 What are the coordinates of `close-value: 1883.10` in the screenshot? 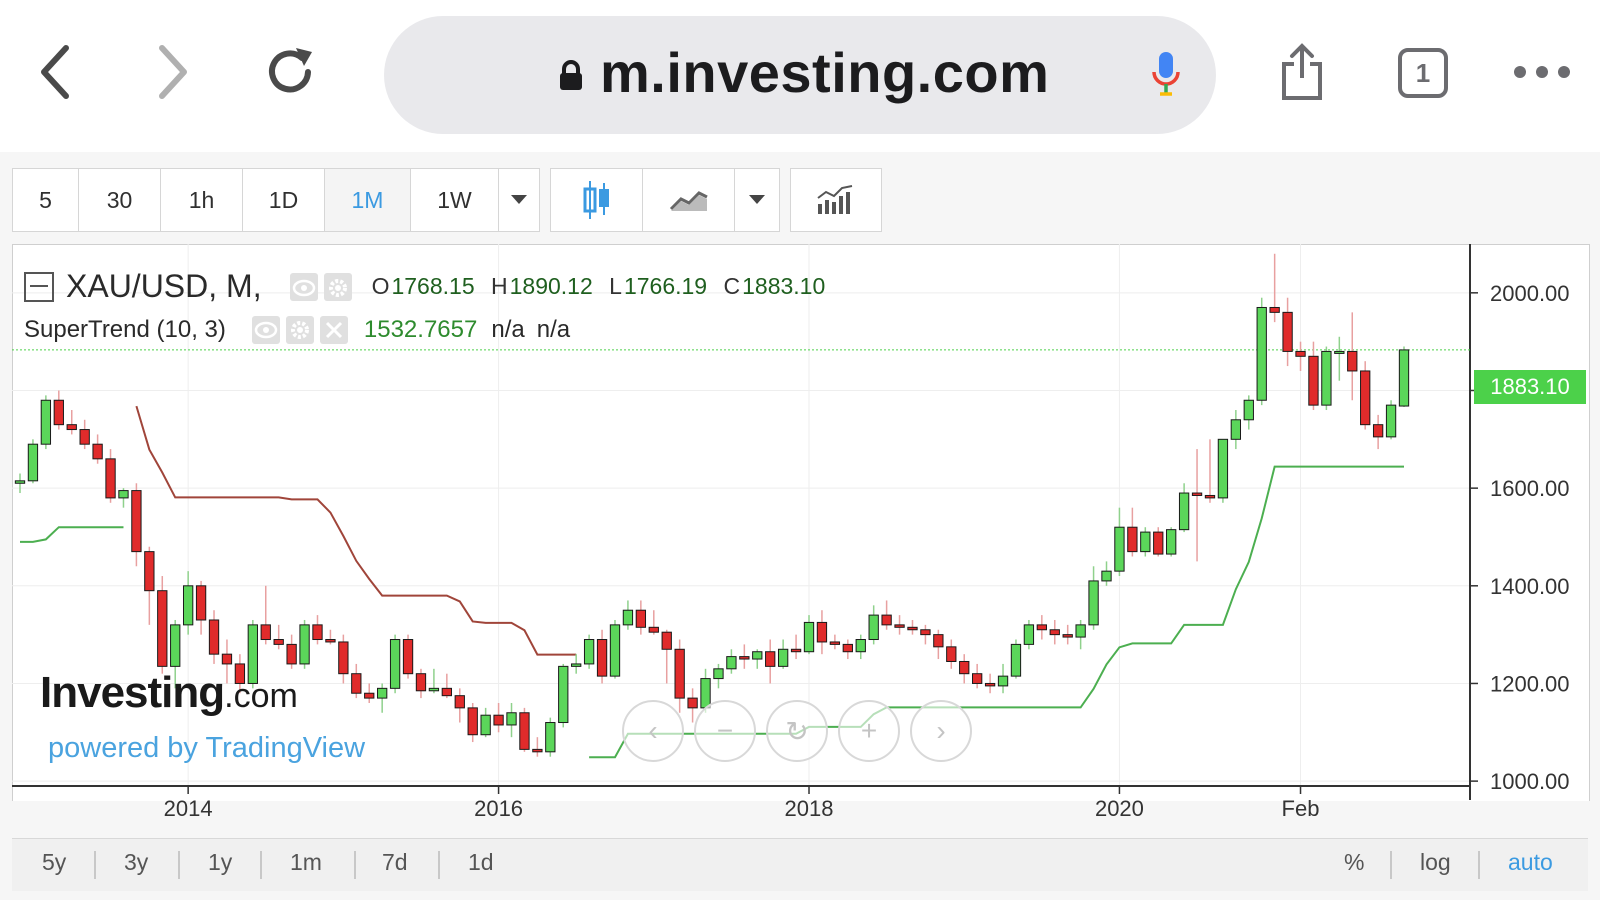 It's located at (784, 286).